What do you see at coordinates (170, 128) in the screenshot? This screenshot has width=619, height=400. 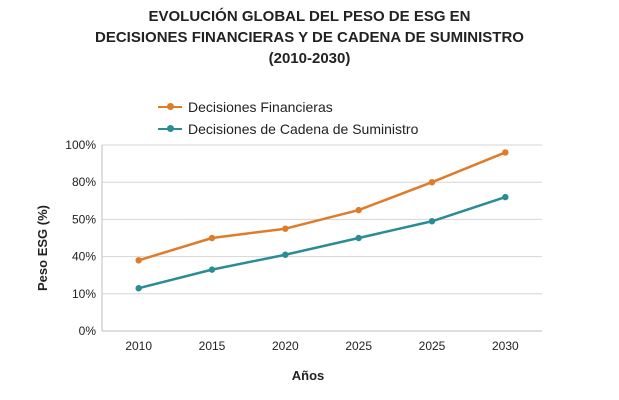 I see `legend-swatch-suministro` at bounding box center [170, 128].